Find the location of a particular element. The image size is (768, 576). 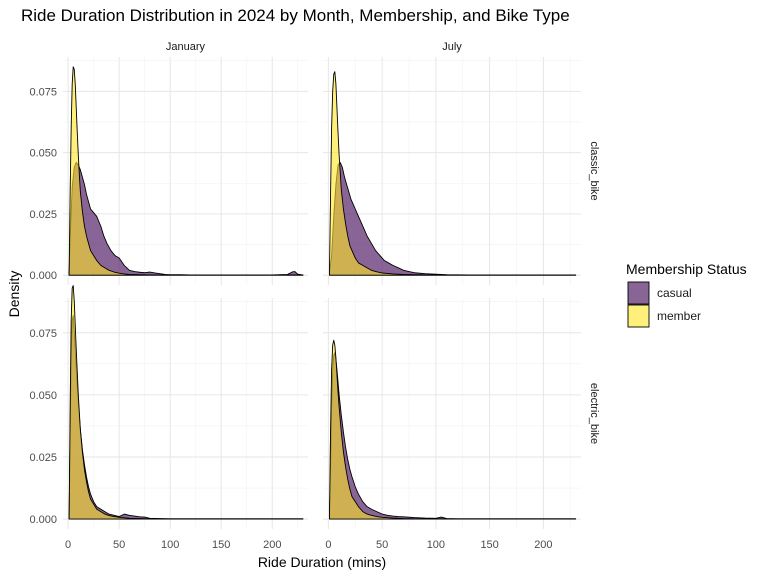

panel-july-electric-bike is located at coordinates (452, 413).